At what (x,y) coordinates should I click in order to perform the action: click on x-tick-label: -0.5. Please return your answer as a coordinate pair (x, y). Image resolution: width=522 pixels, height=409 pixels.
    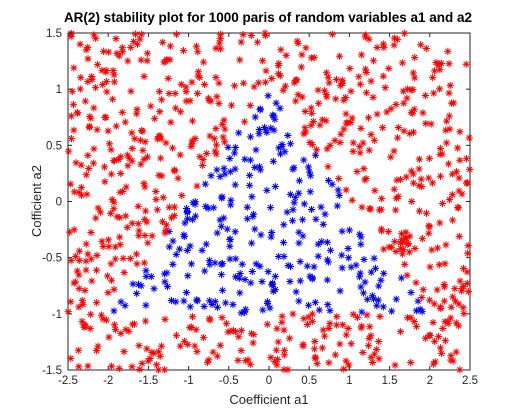
    Looking at the image, I should click on (229, 381).